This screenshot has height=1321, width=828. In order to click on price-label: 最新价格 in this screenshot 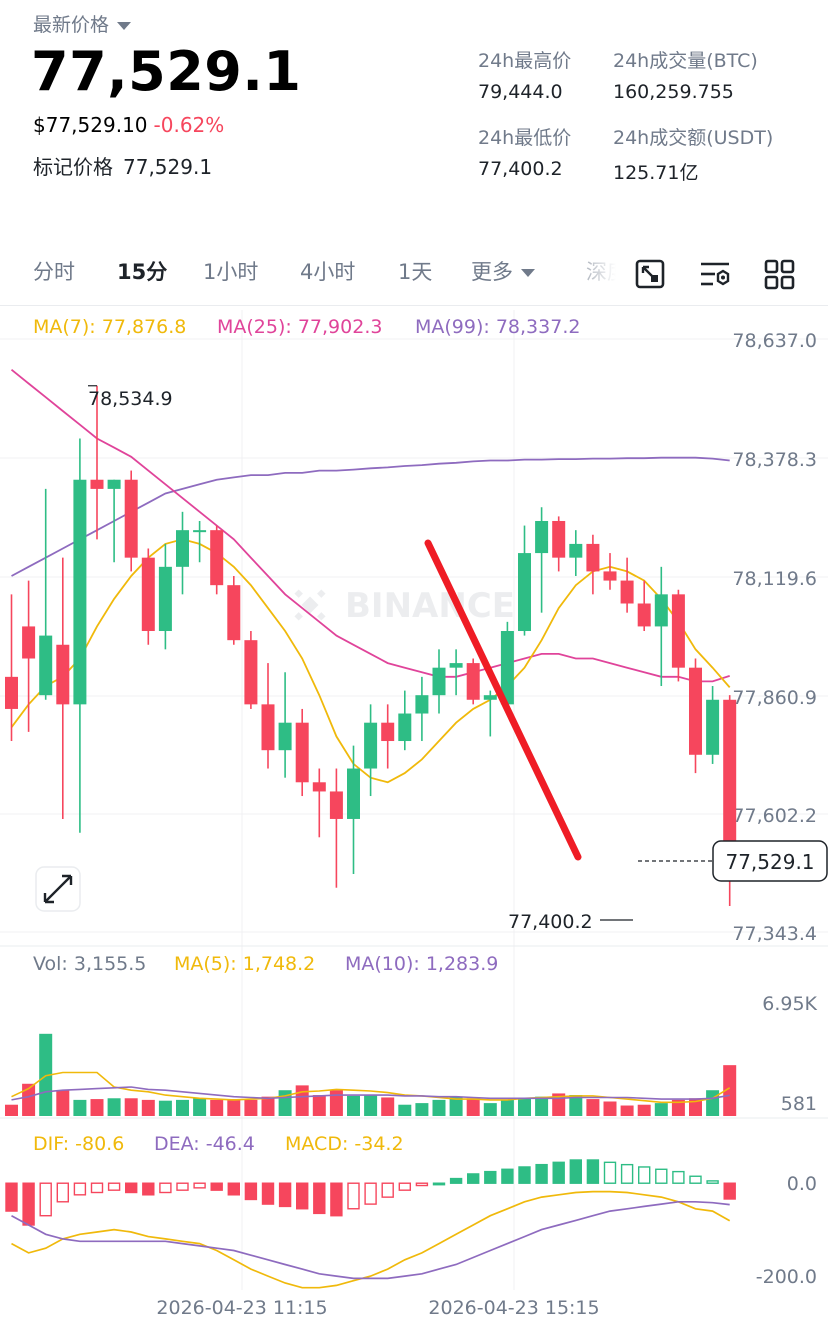, I will do `click(82, 23)`.